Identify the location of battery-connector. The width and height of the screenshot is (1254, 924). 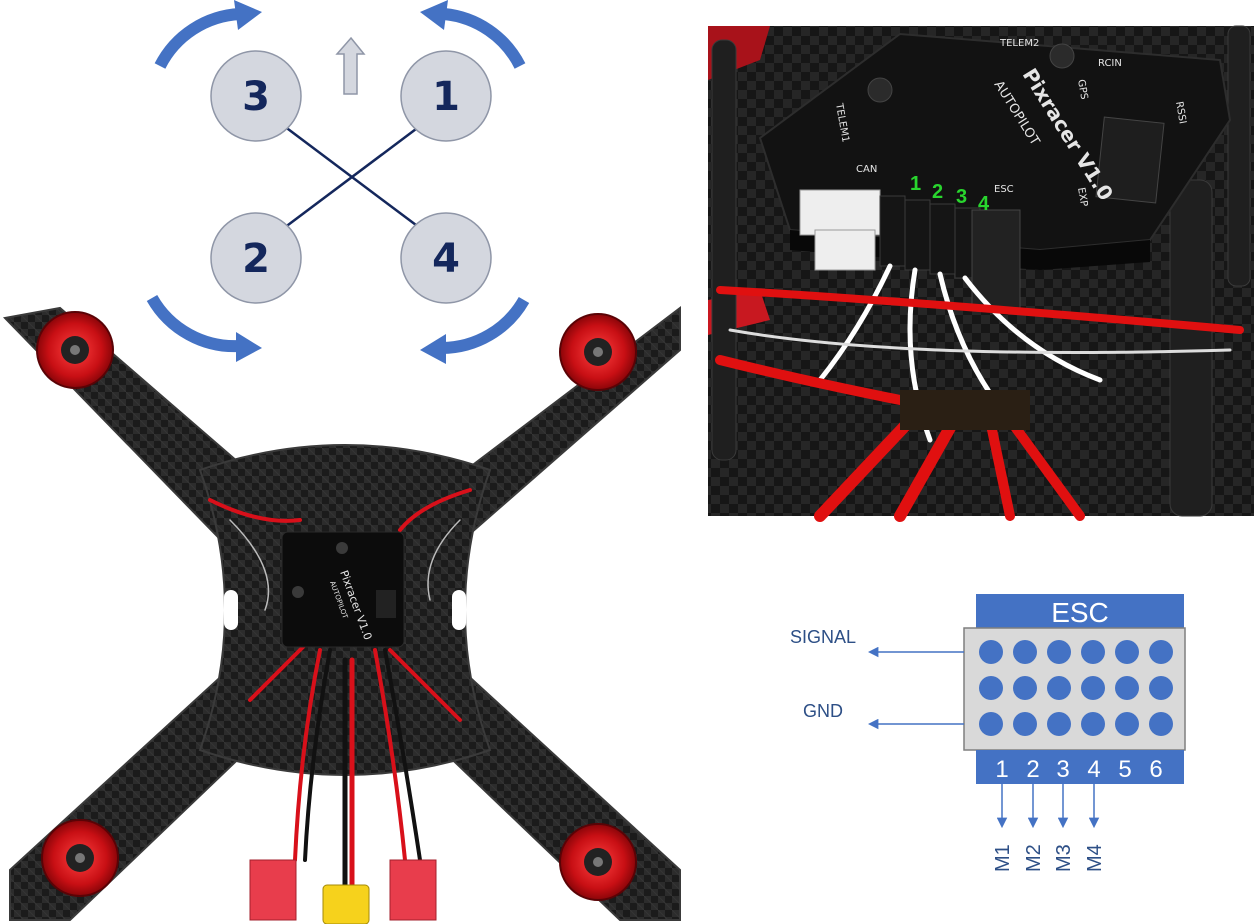
(346, 904).